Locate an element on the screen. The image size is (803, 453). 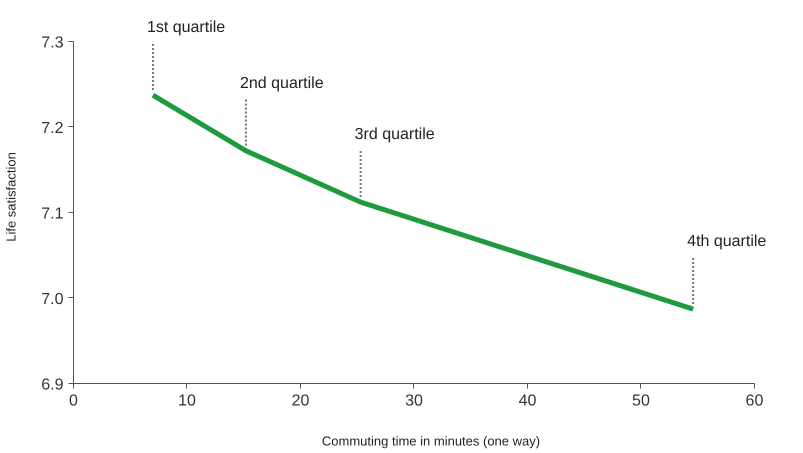
y-tick-label: 6.9 is located at coordinates (52, 385).